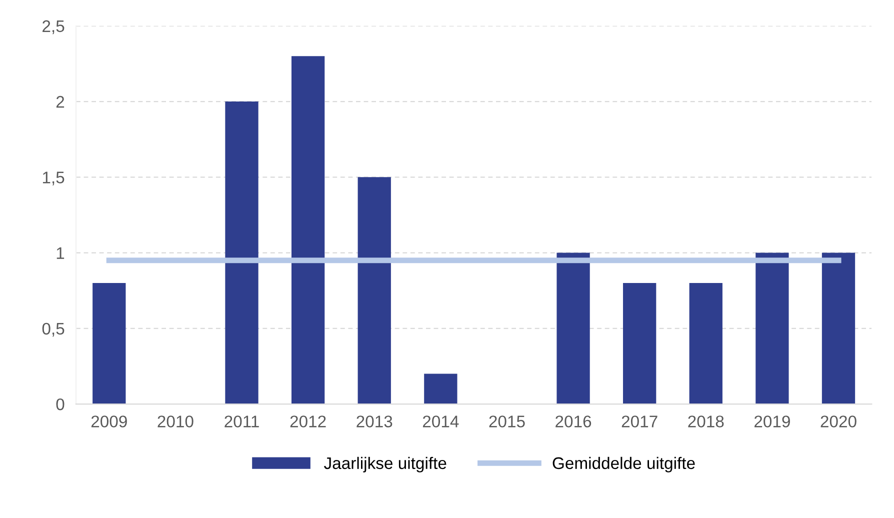 The height and width of the screenshot is (518, 894). Describe the element at coordinates (838, 422) in the screenshot. I see `x-tick-label: 2020` at that location.